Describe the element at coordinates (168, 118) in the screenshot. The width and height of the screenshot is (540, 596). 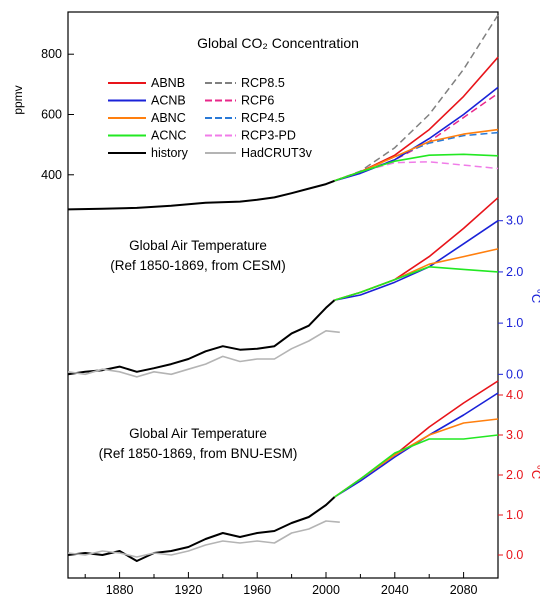
I see `legend-label: ABNC` at that location.